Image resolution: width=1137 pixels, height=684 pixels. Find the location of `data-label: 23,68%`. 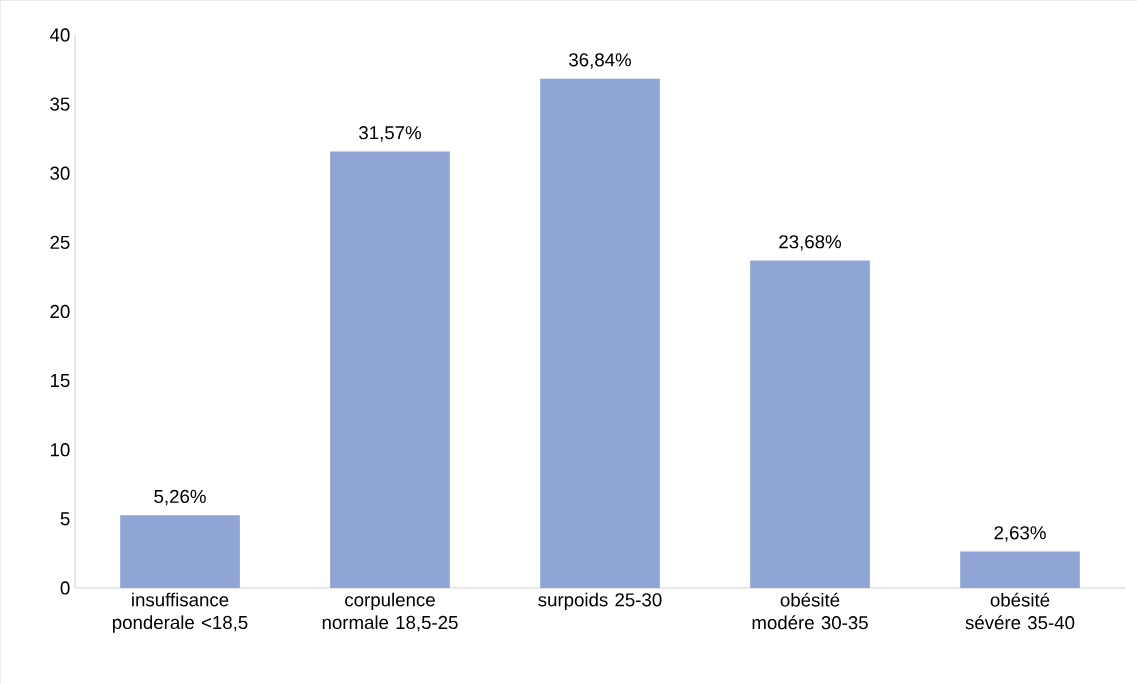

data-label: 23,68% is located at coordinates (810, 243).